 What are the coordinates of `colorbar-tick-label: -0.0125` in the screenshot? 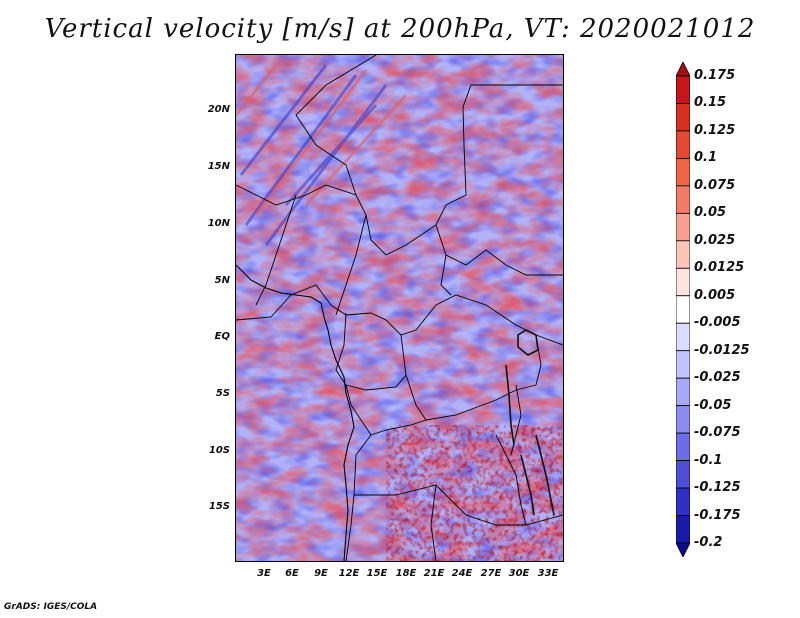 It's located at (722, 350).